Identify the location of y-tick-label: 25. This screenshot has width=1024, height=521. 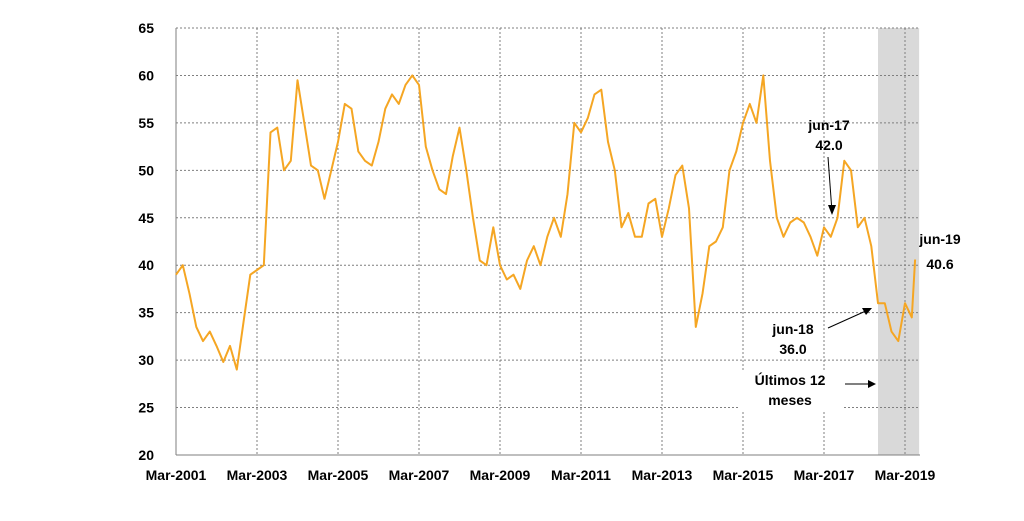
(146, 408).